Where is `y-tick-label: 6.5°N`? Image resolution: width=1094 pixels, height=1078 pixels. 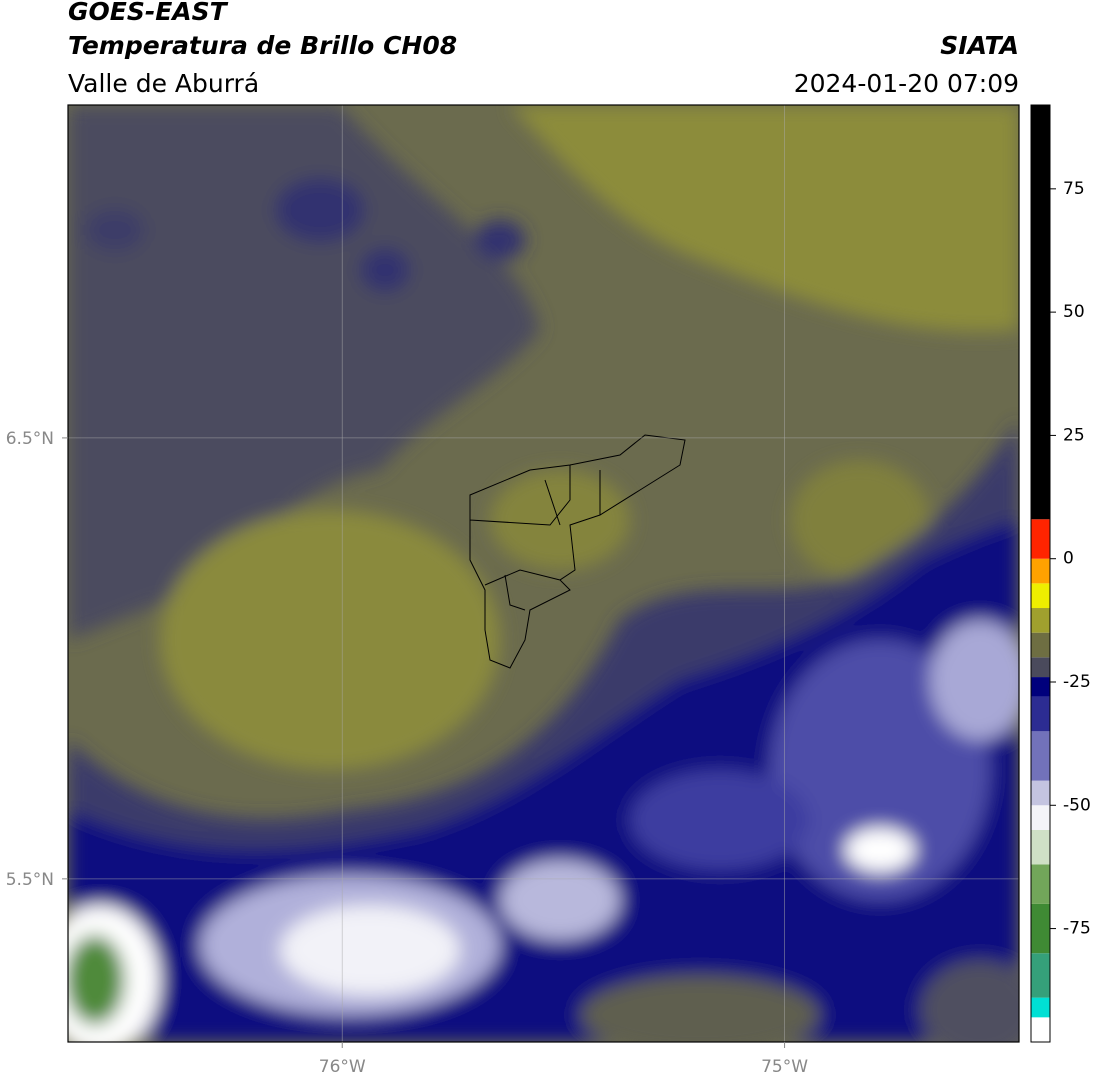
y-tick-label: 6.5°N is located at coordinates (30, 439).